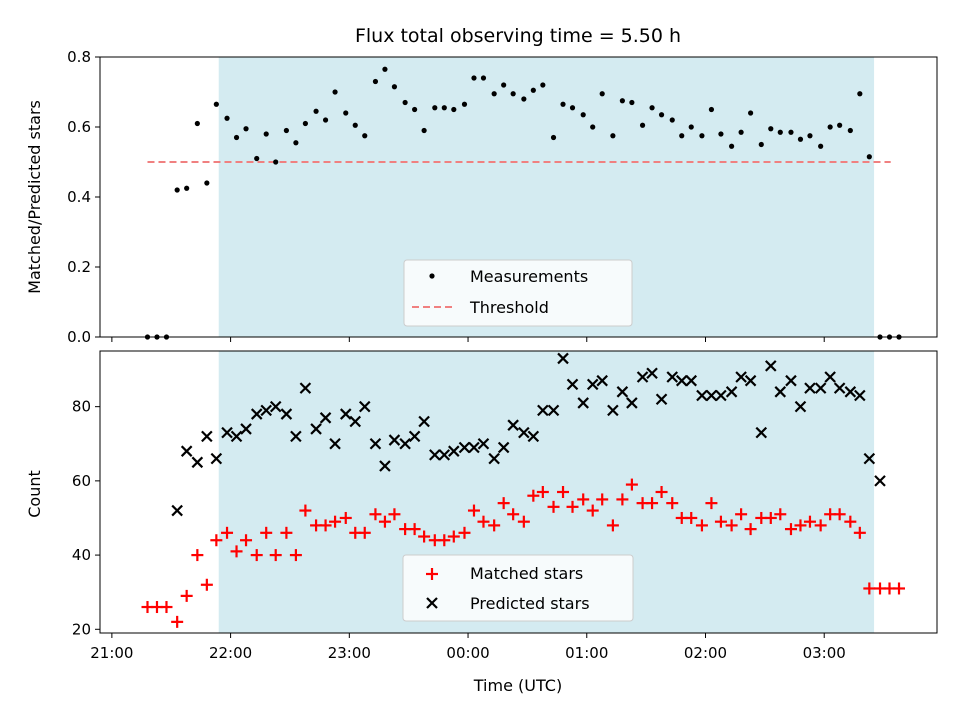 The height and width of the screenshot is (720, 960). I want to click on bottom-ylabel: Count, so click(34, 494).